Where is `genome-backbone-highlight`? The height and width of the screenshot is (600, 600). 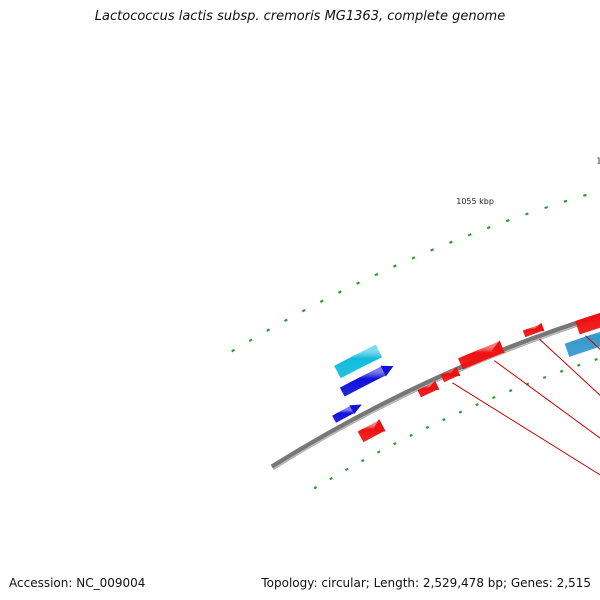
genome-backbone-highlight is located at coordinates (436, 393).